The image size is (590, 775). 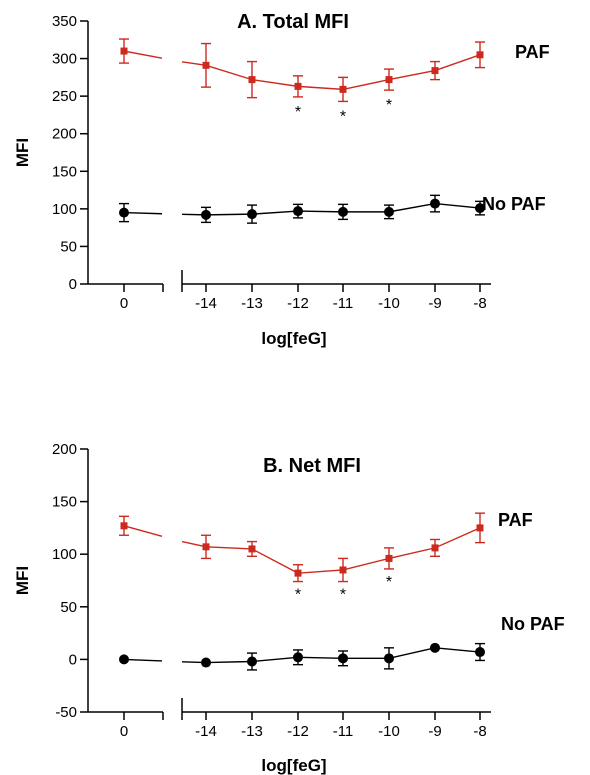 What do you see at coordinates (64, 96) in the screenshot?
I see `y-tick-label: 250` at bounding box center [64, 96].